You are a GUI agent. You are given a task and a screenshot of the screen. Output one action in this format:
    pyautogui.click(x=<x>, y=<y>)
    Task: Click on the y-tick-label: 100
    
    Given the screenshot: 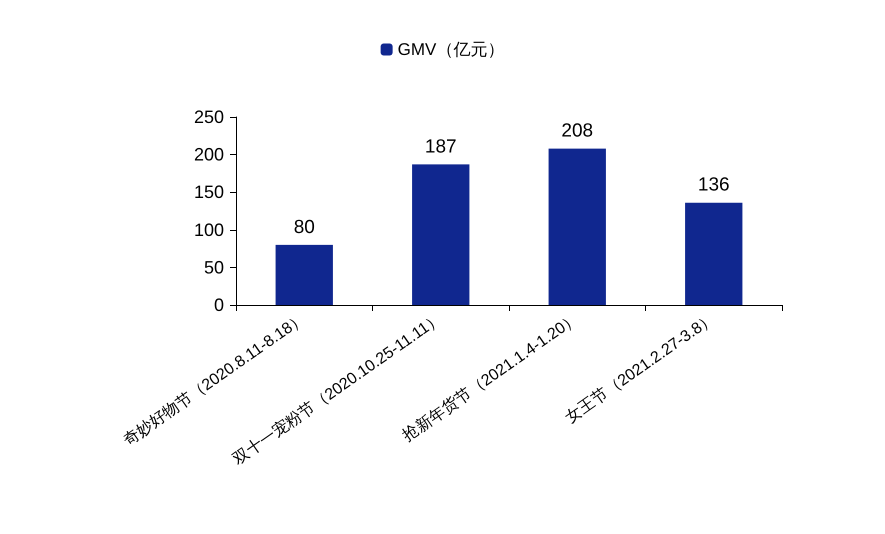 What is the action you would take?
    pyautogui.click(x=209, y=230)
    